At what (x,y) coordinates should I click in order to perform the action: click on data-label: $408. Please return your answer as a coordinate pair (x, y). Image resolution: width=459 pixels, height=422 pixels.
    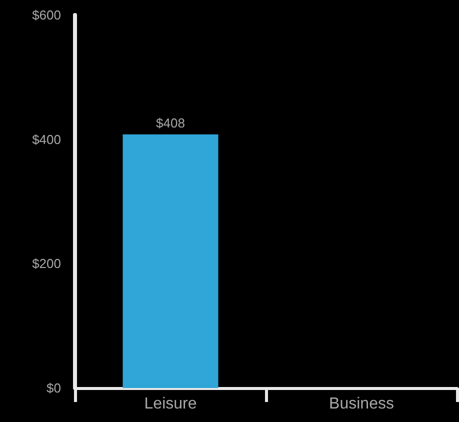
    Looking at the image, I should click on (170, 122).